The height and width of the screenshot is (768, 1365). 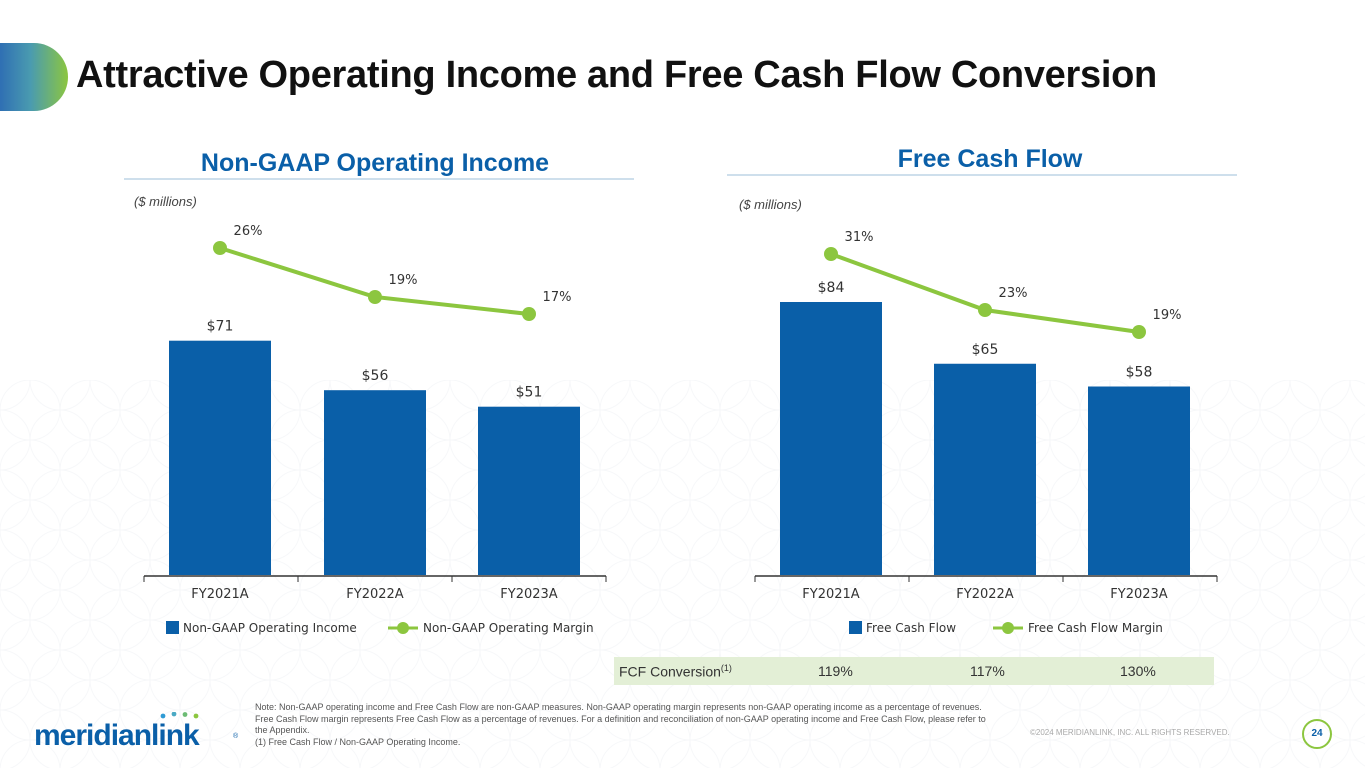 What do you see at coordinates (375, 376) in the screenshot?
I see `bar-data-label: $56` at bounding box center [375, 376].